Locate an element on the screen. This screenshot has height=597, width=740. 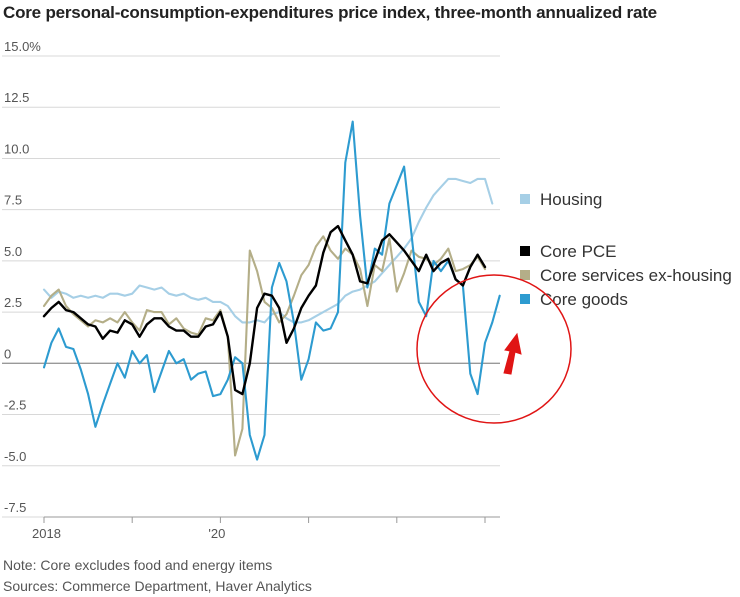
legend-label-core-pce: Core PCE is located at coordinates (578, 251).